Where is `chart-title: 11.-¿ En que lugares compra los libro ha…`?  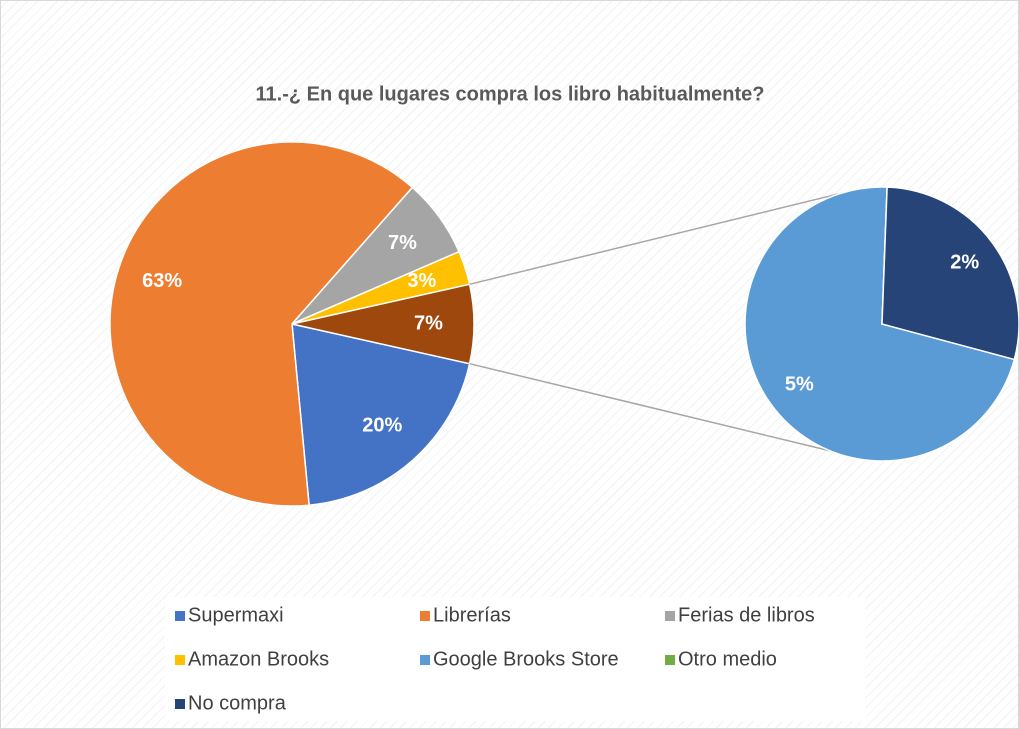 chart-title: 11.-¿ En que lugares compra los libro ha… is located at coordinates (510, 94).